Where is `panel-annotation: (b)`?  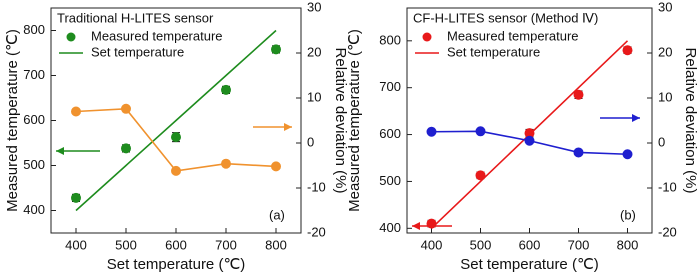
panel-annotation: (b) is located at coordinates (628, 214).